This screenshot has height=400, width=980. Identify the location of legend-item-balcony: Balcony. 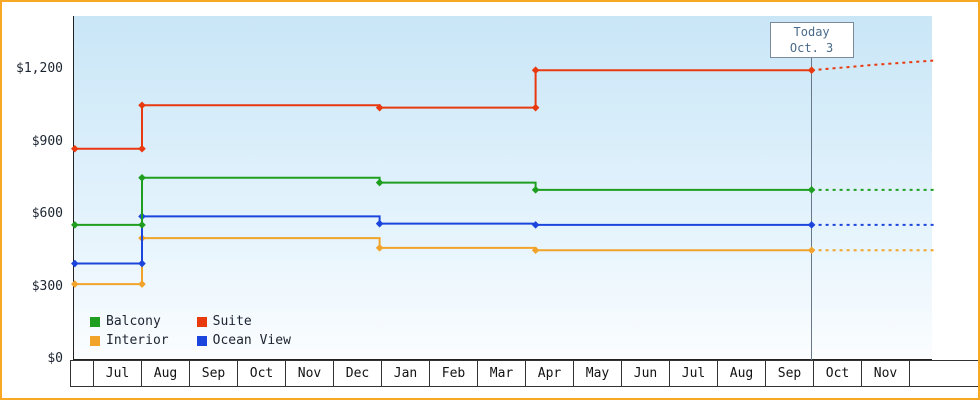
(129, 321).